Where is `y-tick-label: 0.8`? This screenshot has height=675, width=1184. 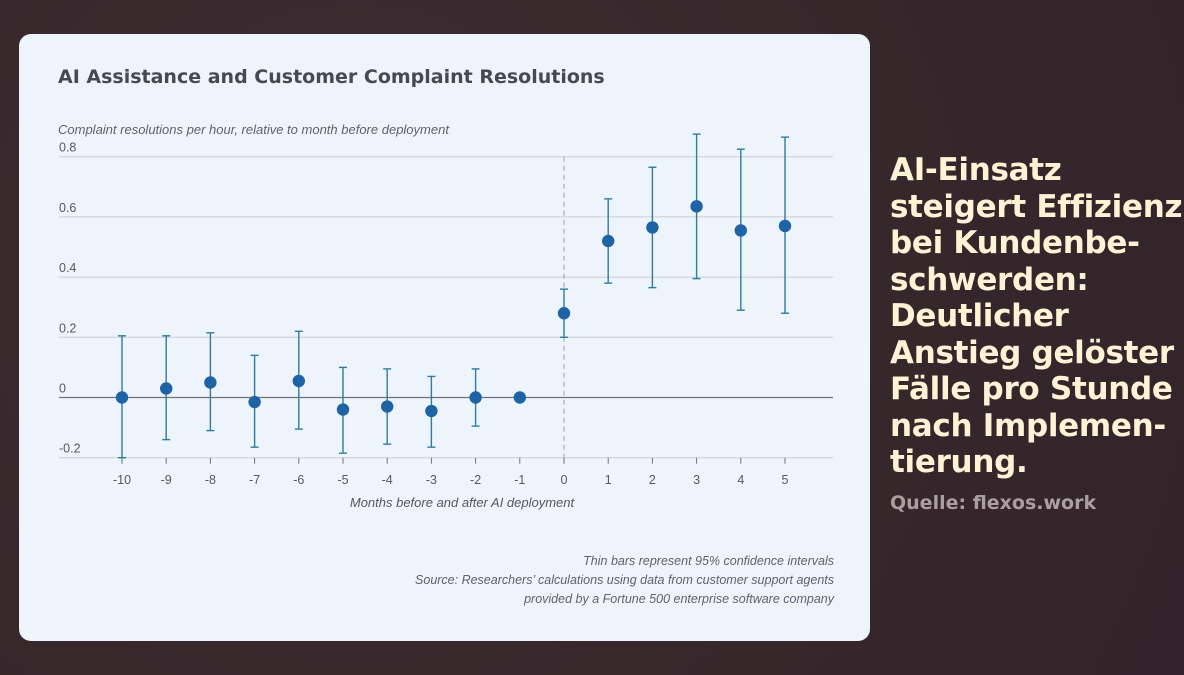
y-tick-label: 0.8 is located at coordinates (67, 148).